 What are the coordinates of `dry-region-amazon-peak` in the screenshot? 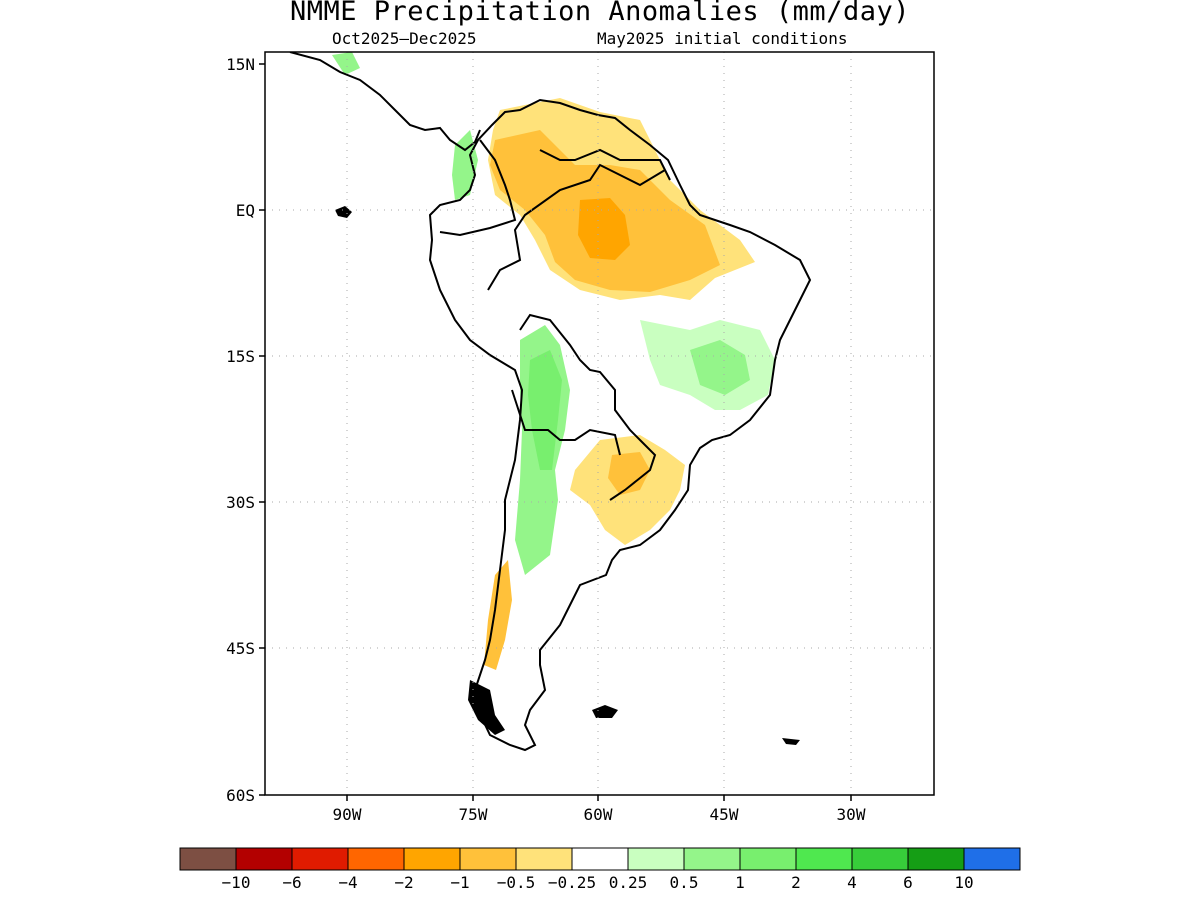 It's located at (604, 229).